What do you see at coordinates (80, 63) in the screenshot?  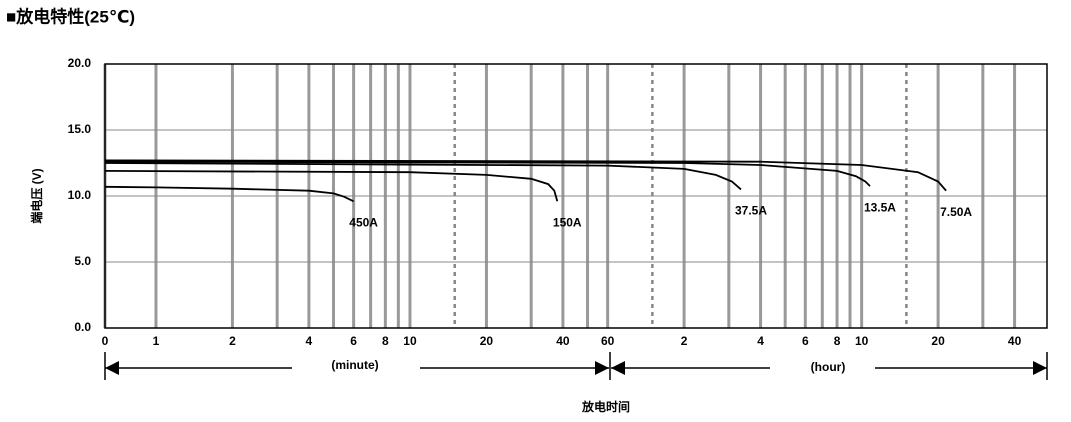 I see `y-tick-label: 20.0` at bounding box center [80, 63].